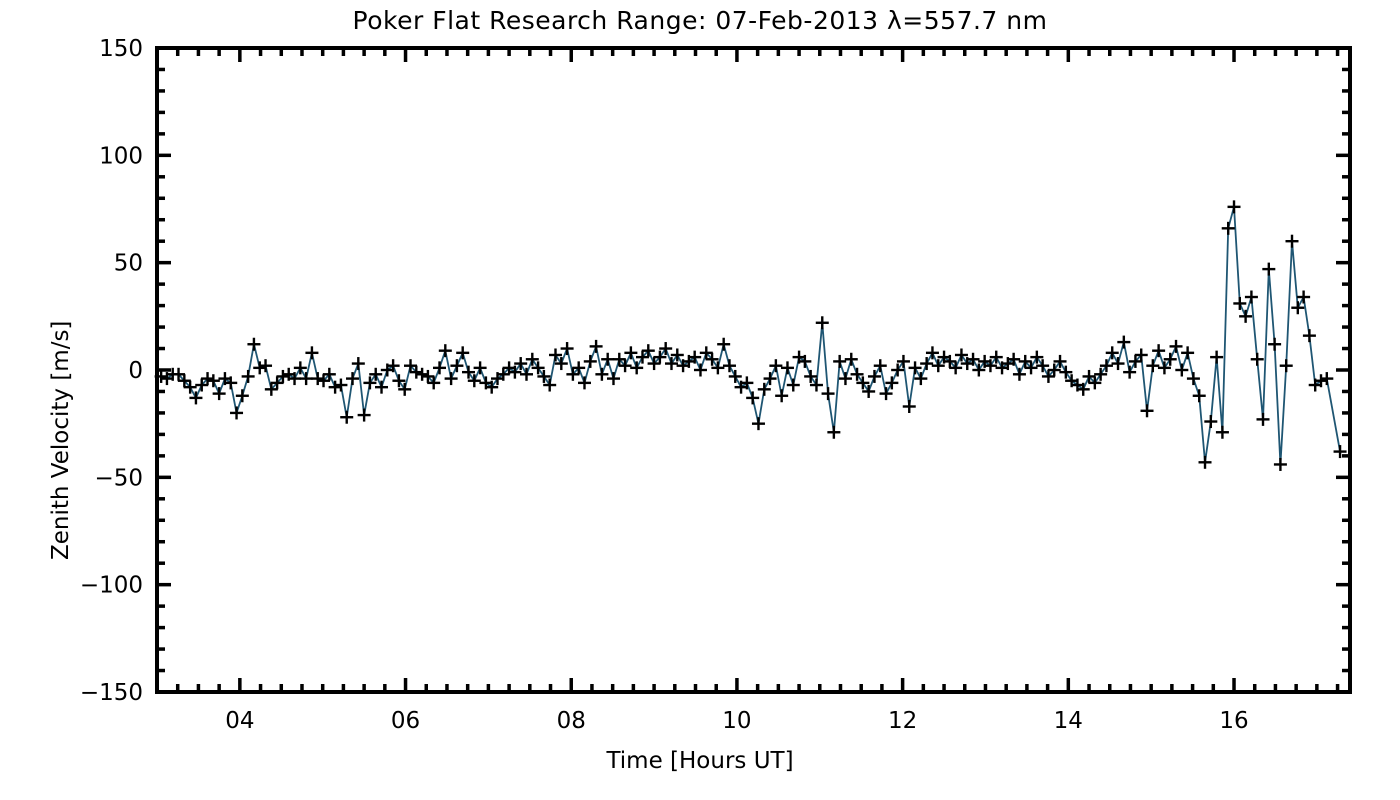 Image resolution: width=1400 pixels, height=800 pixels. What do you see at coordinates (46, 370) in the screenshot?
I see `y-axis-label-wrap: Zenith Velocity [m/s]` at bounding box center [46, 370].